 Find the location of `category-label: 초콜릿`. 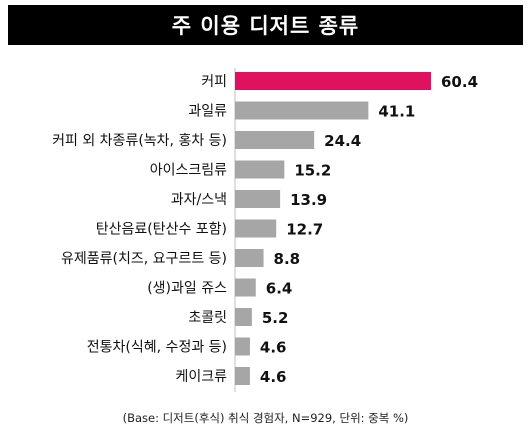

category-label: 초콜릿 is located at coordinates (207, 318).